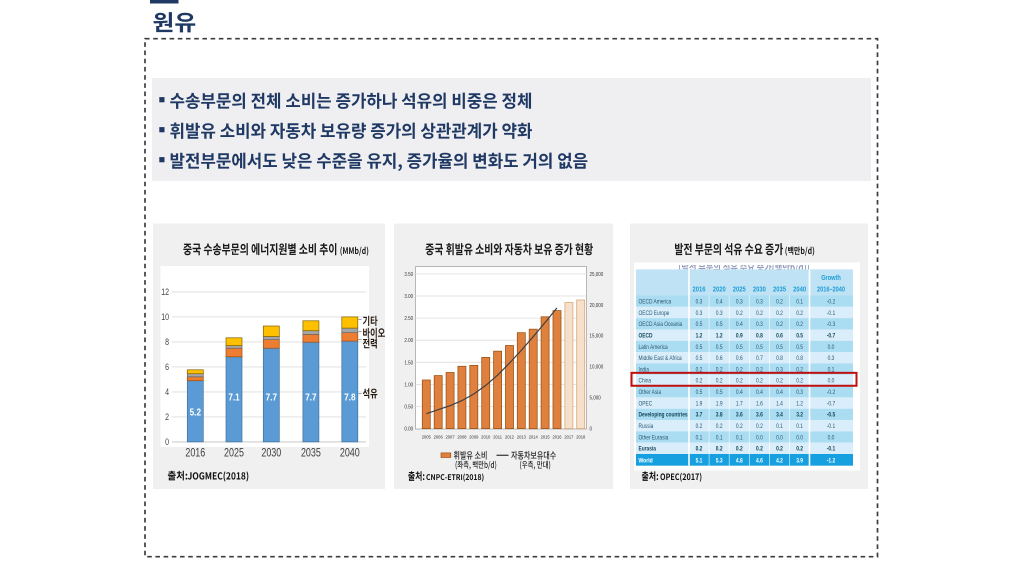  Describe the element at coordinates (831, 415) in the screenshot. I see `svg-text: -0.5` at that location.